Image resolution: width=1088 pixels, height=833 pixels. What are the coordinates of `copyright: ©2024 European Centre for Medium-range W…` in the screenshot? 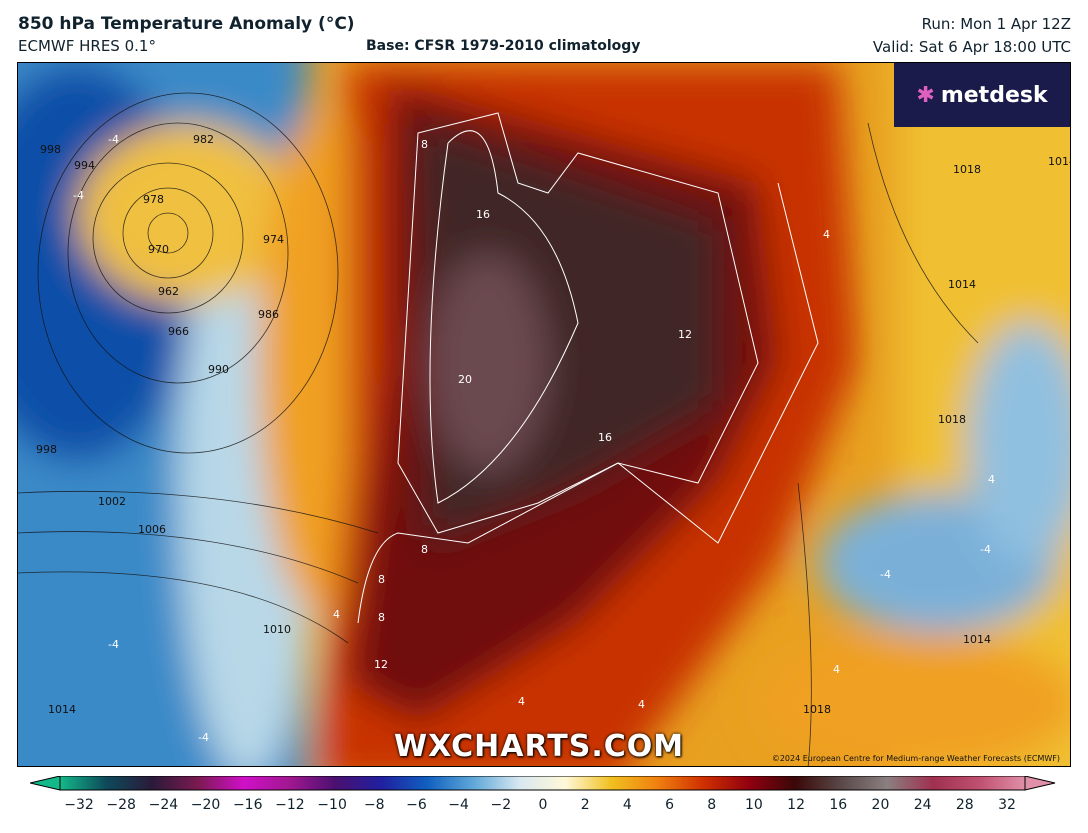 It's located at (915, 758).